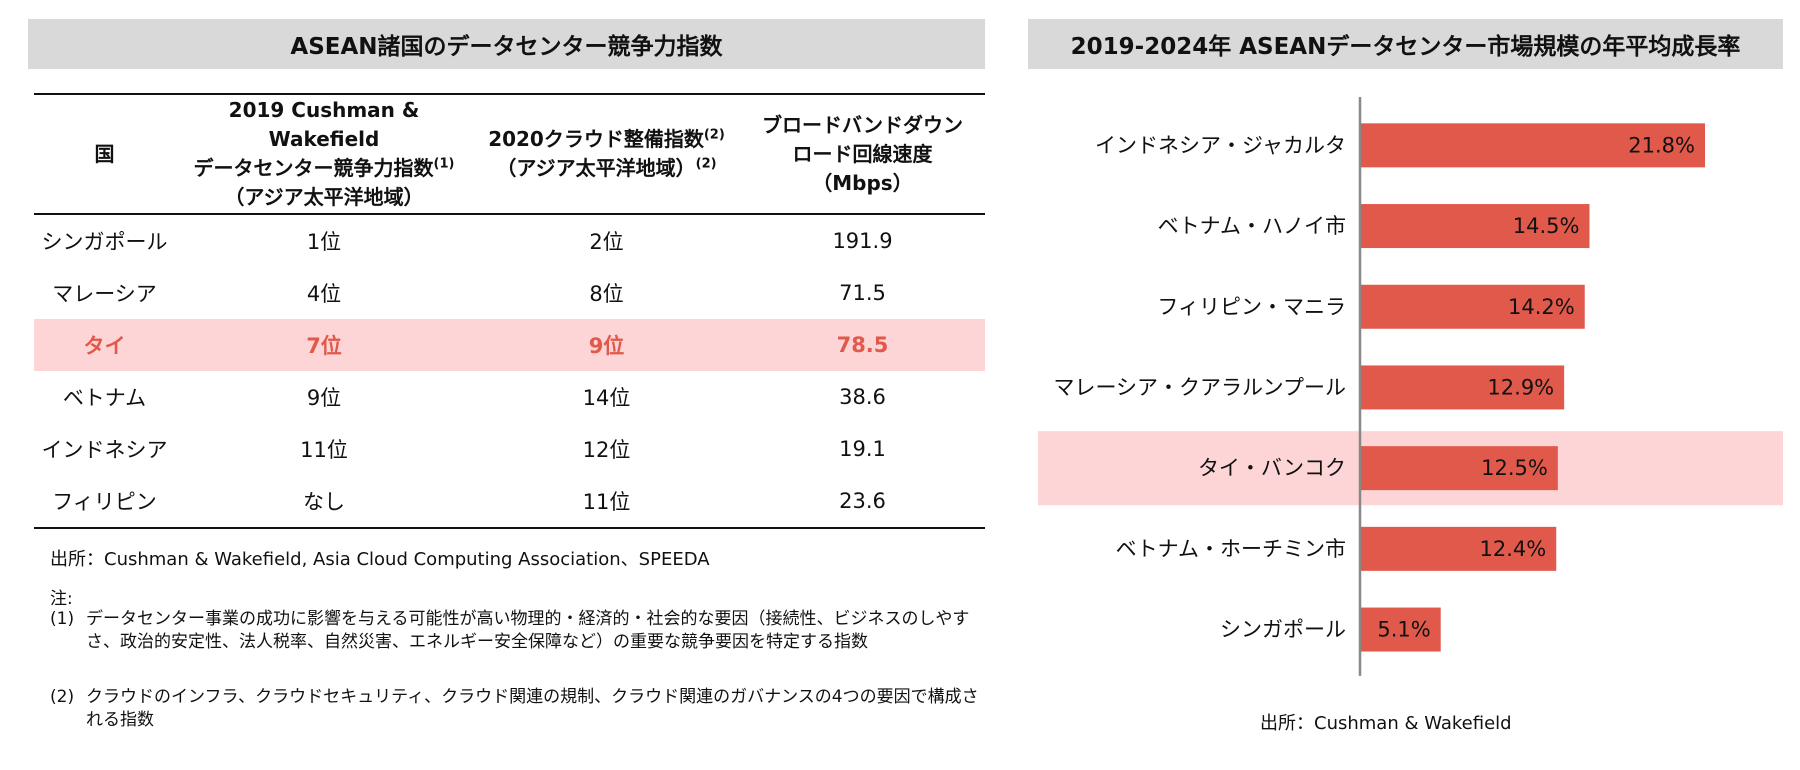  Describe the element at coordinates (596, 168) in the screenshot. I see `table-header-2-line-1: （アジア太平洋地域）` at that location.